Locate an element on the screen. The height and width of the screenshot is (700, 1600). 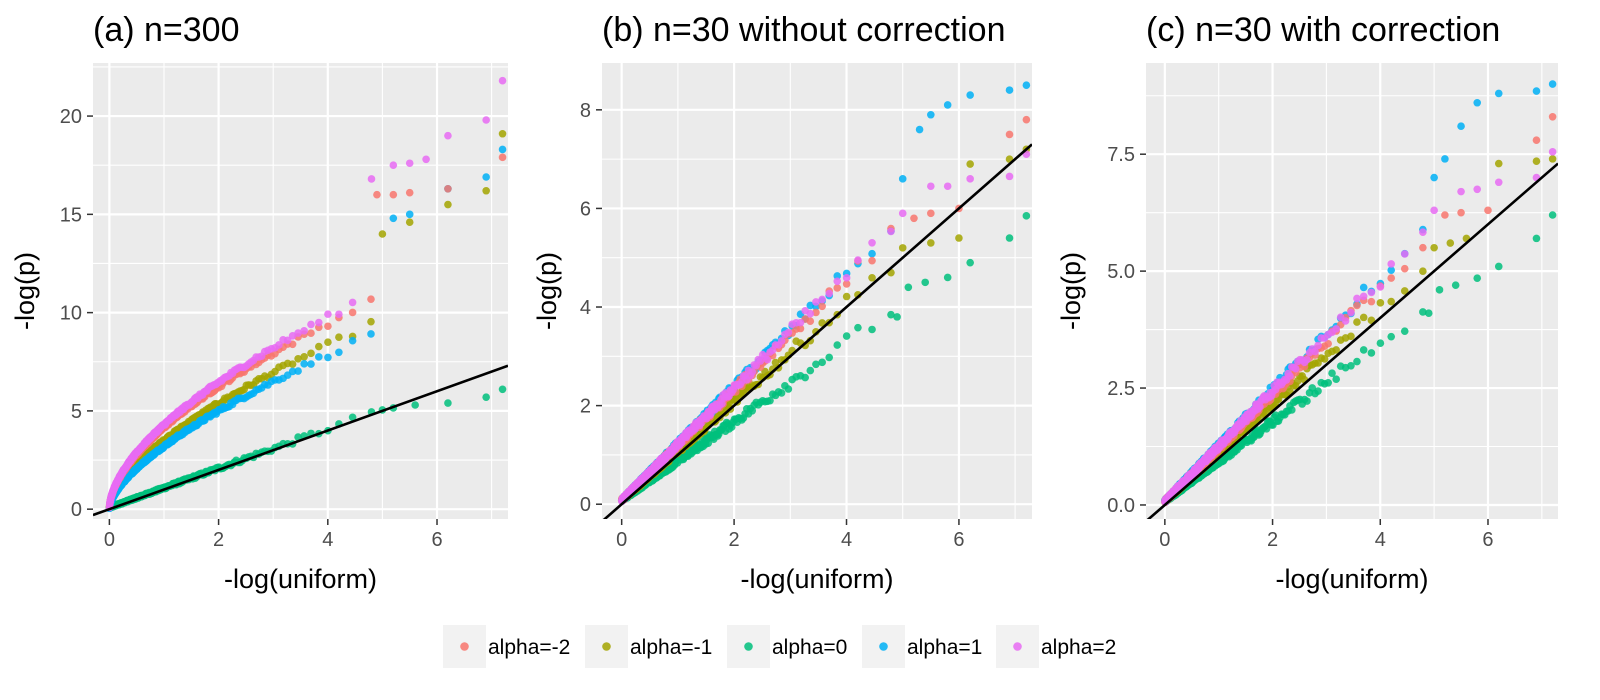
legend: alpha=-2 alpha=-1 alpha=0 alpha=1 alpha=2 is located at coordinates (779, 646).